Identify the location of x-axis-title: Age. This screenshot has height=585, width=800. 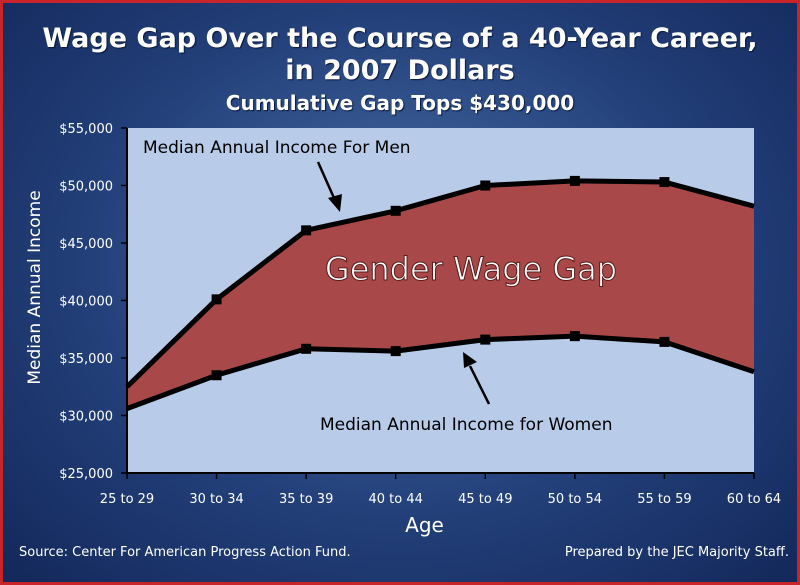
(424, 525).